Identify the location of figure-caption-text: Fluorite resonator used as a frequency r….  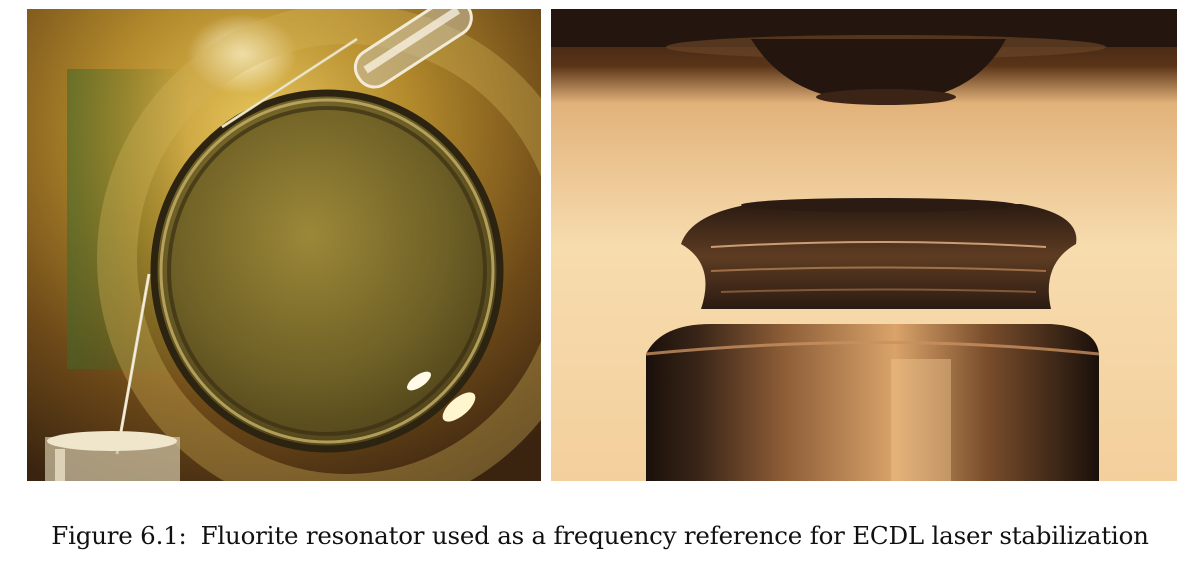
(674, 535).